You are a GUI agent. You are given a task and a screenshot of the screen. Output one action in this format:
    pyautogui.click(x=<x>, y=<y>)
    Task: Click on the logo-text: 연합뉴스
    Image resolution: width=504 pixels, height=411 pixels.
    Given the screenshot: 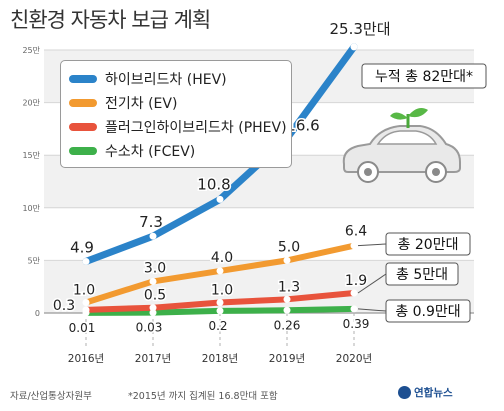 What is the action you would take?
    pyautogui.click(x=433, y=393)
    